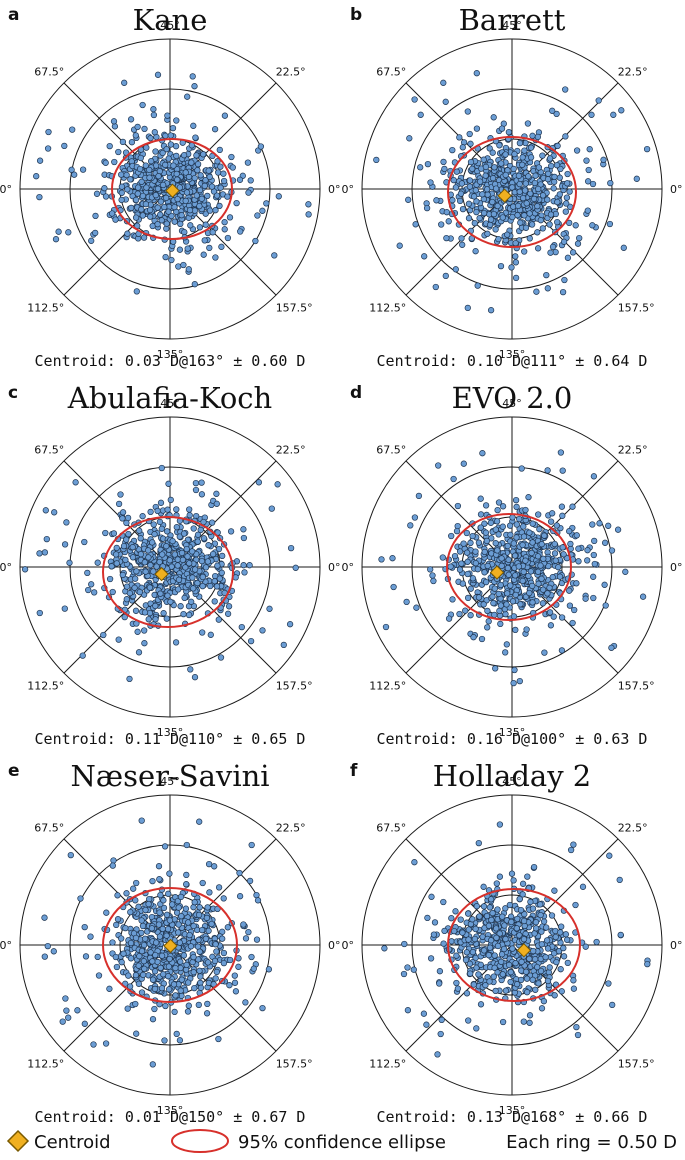 Image resolution: width=685 pixels, height=1160 pixels. I want to click on grid-spoke, so click(565, 514).